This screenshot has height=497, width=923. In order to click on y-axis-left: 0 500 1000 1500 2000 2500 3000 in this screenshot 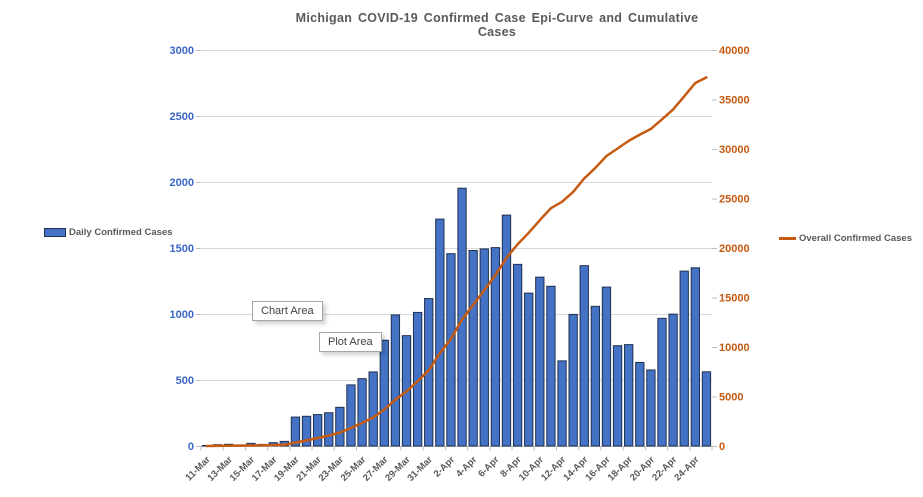, I will do `click(185, 249)`.